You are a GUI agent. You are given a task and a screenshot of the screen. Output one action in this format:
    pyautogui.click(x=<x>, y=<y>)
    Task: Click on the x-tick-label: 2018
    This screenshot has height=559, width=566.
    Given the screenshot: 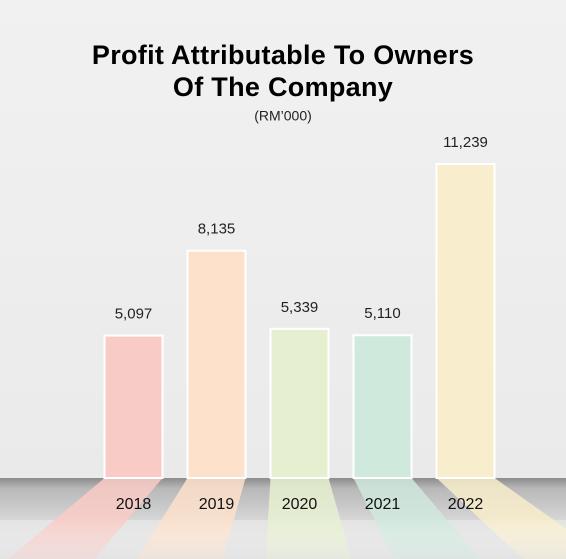 What is the action you would take?
    pyautogui.click(x=134, y=504)
    